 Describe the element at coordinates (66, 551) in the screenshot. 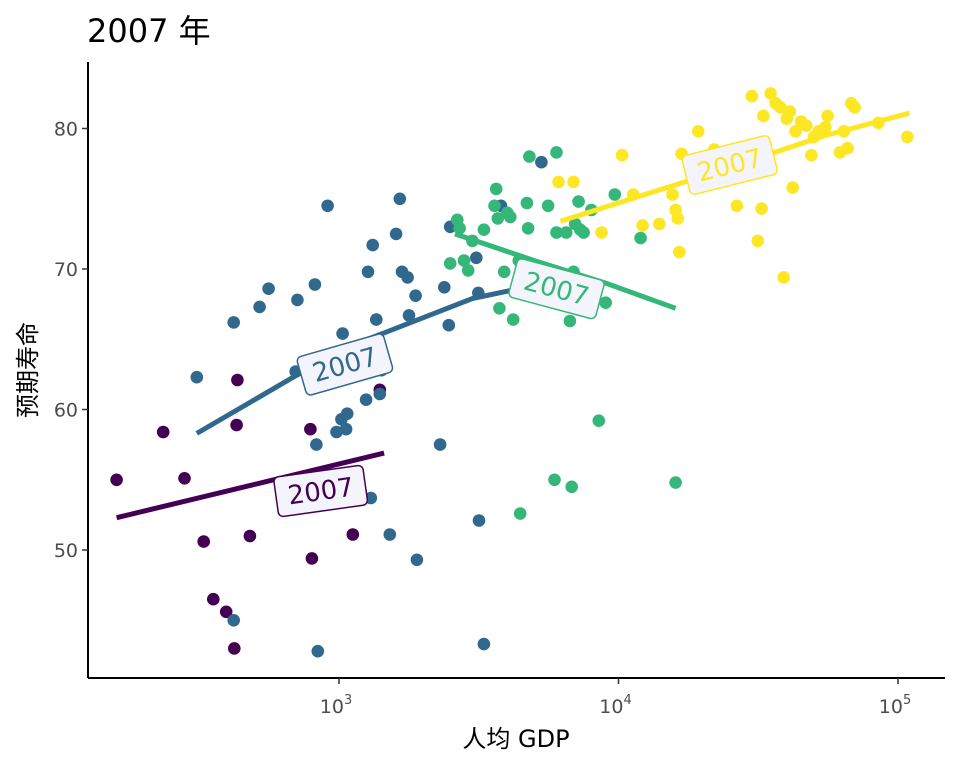

I see `y-tick-label: 50` at that location.